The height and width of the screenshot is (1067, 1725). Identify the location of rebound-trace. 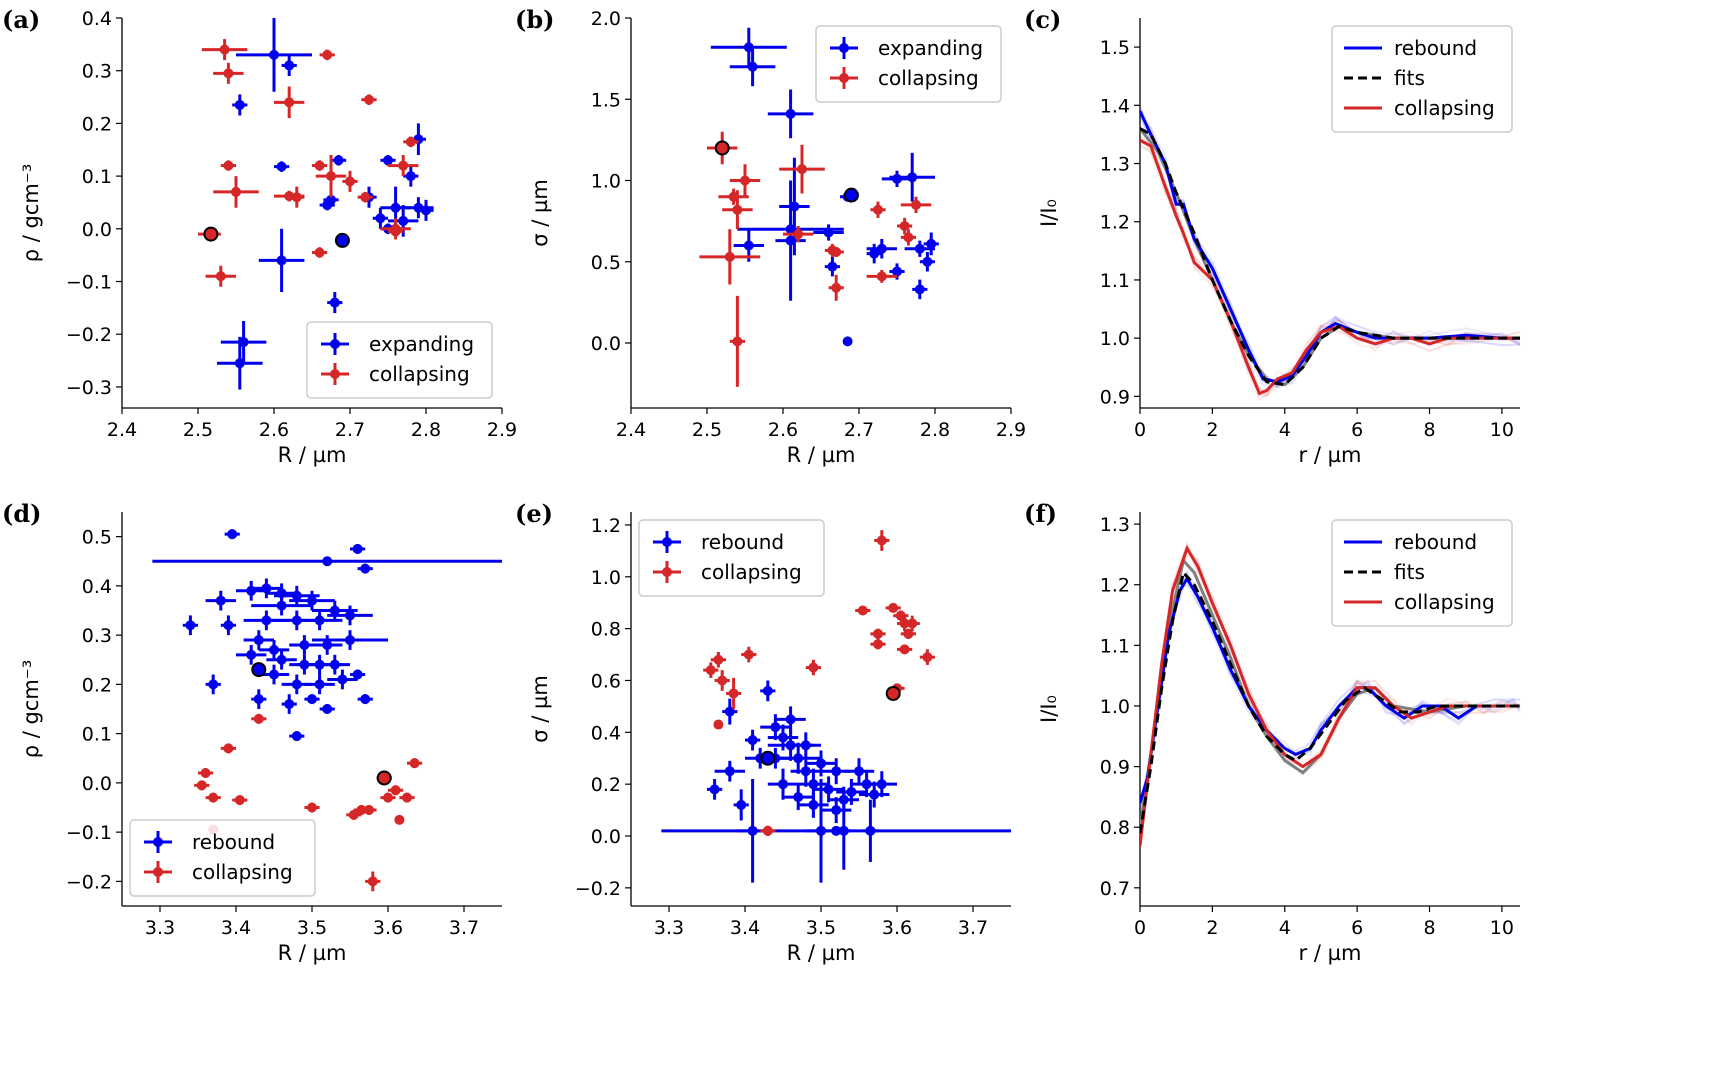
(1330, 252).